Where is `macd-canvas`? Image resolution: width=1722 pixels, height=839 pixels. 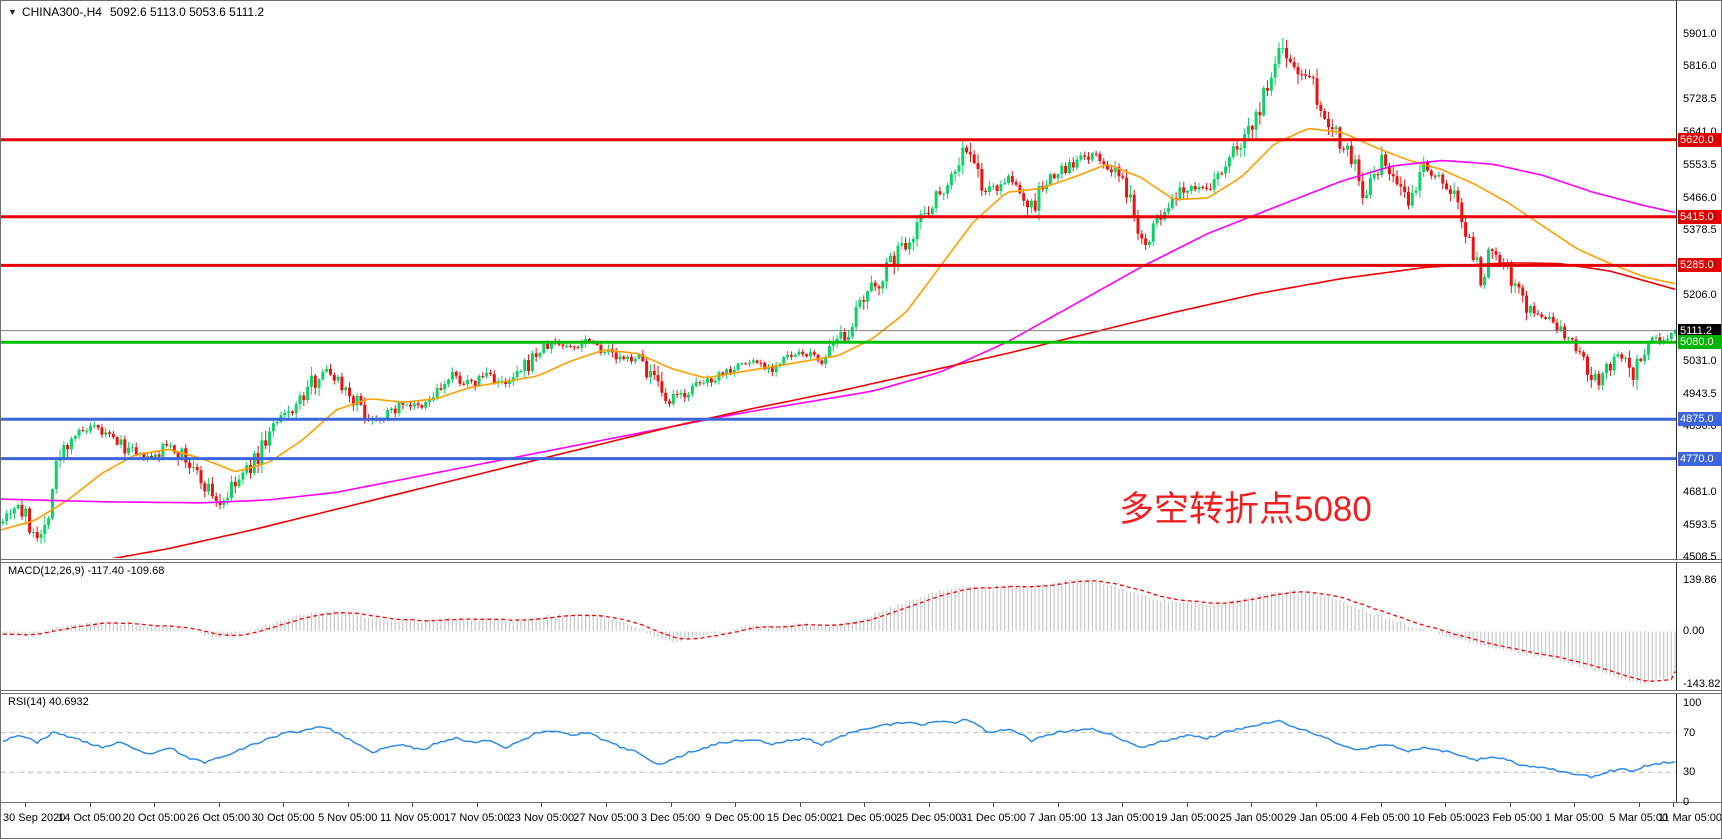
macd-canvas is located at coordinates (839, 626).